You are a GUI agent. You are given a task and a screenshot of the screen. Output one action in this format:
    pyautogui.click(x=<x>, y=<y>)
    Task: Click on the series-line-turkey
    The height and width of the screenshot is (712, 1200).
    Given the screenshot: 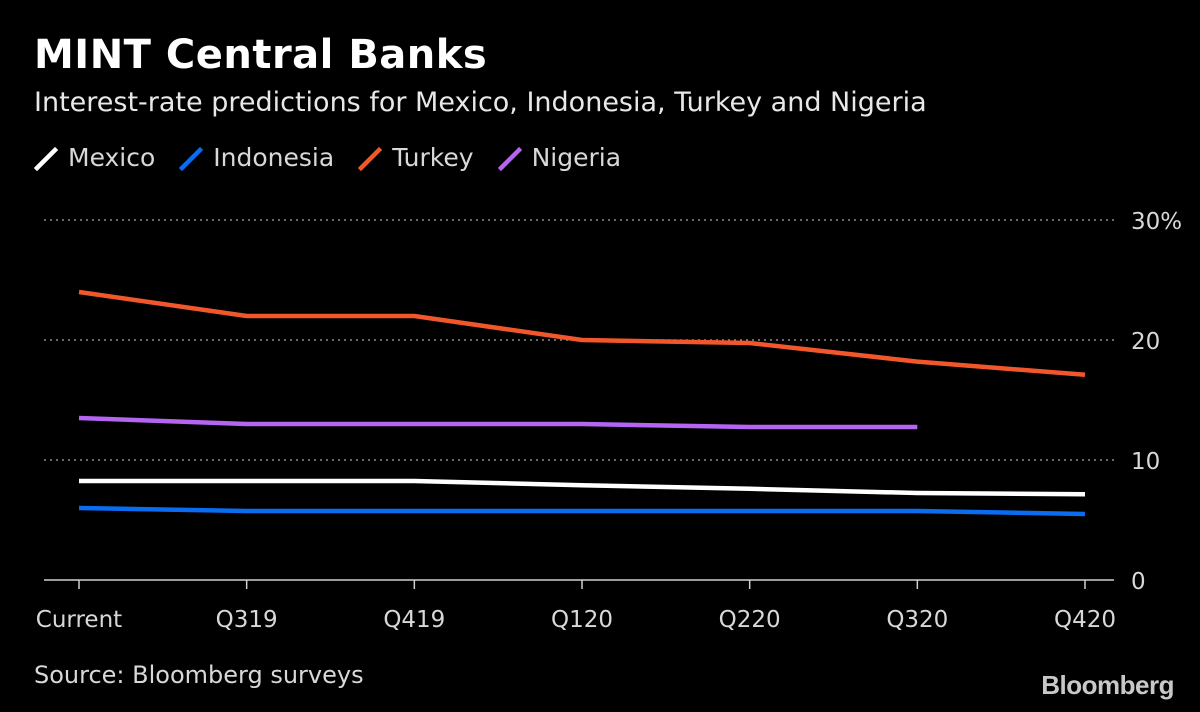 What is the action you would take?
    pyautogui.click(x=582, y=333)
    